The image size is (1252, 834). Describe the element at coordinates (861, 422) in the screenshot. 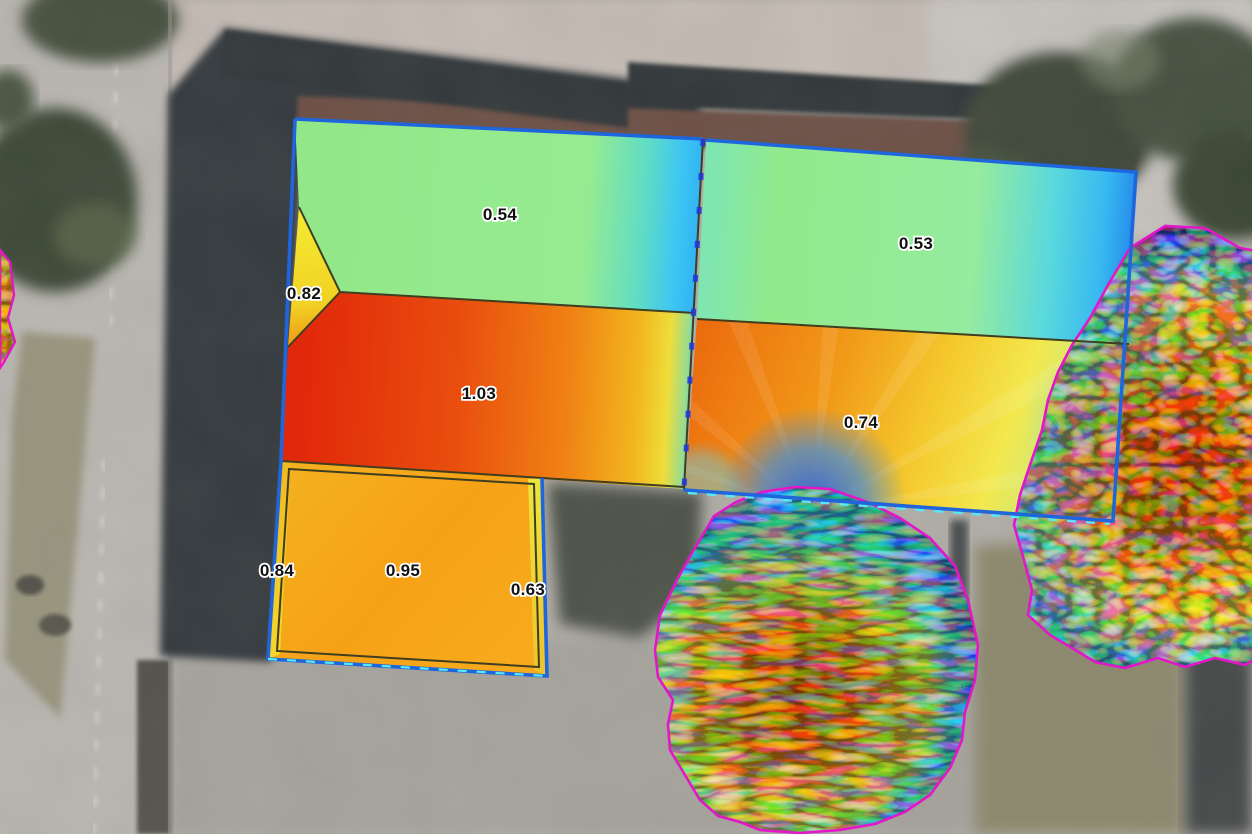

I see `zone-label-right-roof-south: 0.74` at that location.